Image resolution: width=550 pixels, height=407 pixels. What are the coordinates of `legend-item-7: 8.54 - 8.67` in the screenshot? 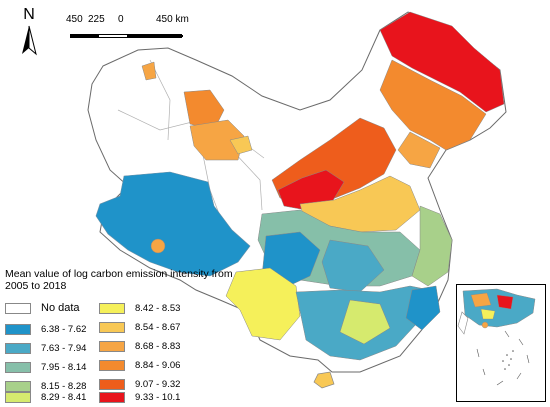 It's located at (139, 327).